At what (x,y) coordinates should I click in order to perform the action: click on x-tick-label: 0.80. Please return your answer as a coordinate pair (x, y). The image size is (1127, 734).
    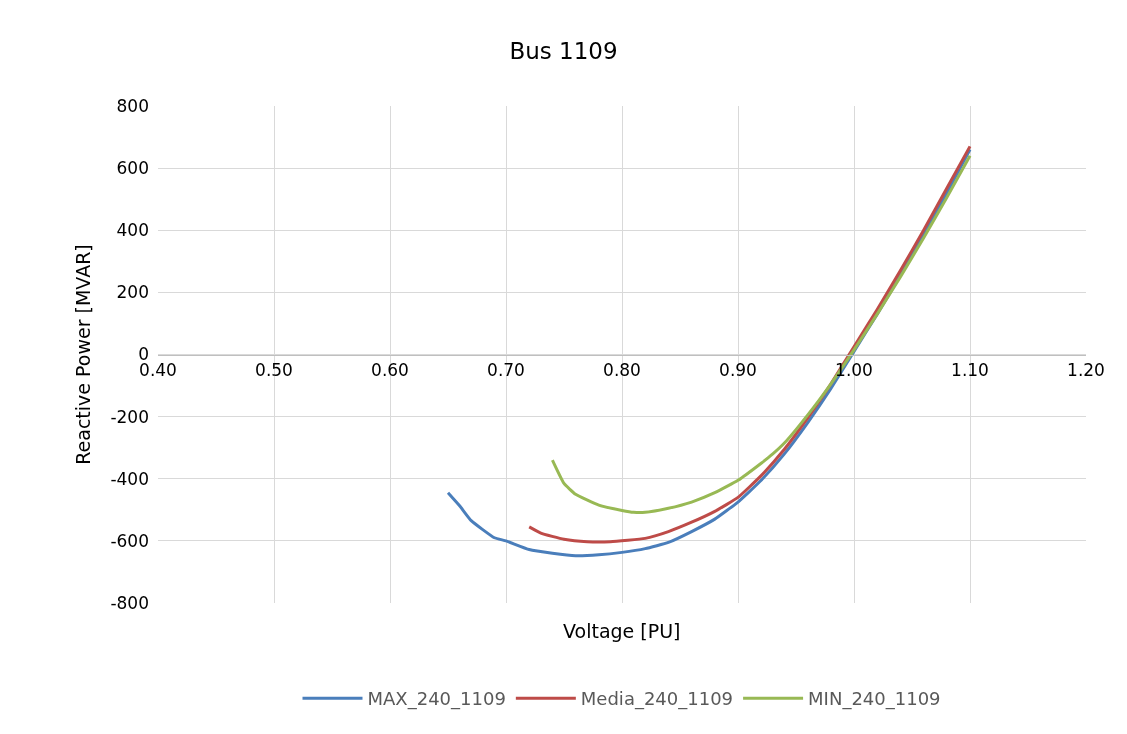
    Looking at the image, I should click on (622, 369).